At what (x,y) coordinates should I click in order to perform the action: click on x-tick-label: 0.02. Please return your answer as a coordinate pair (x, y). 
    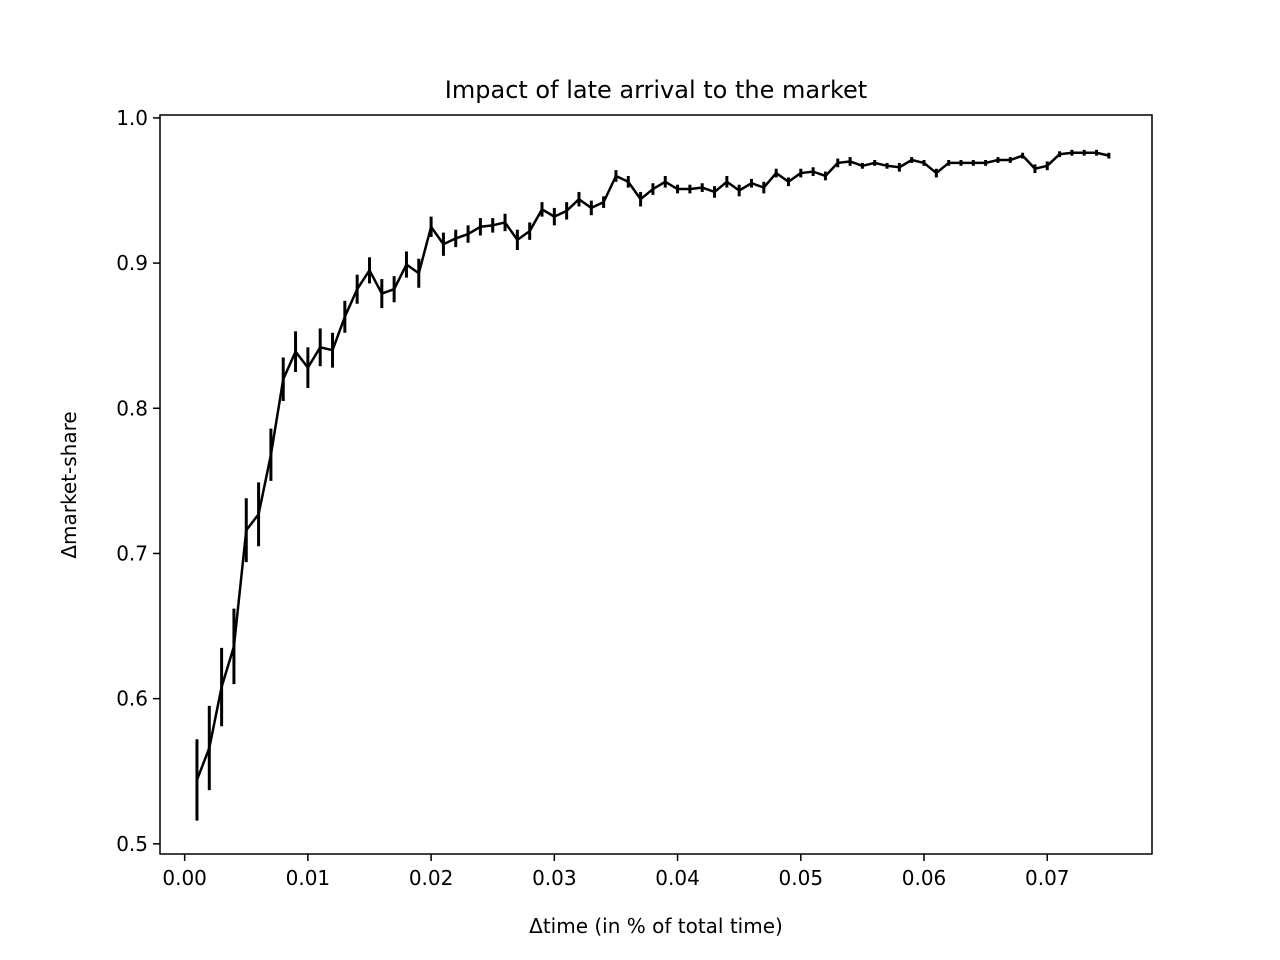
    Looking at the image, I should click on (431, 878).